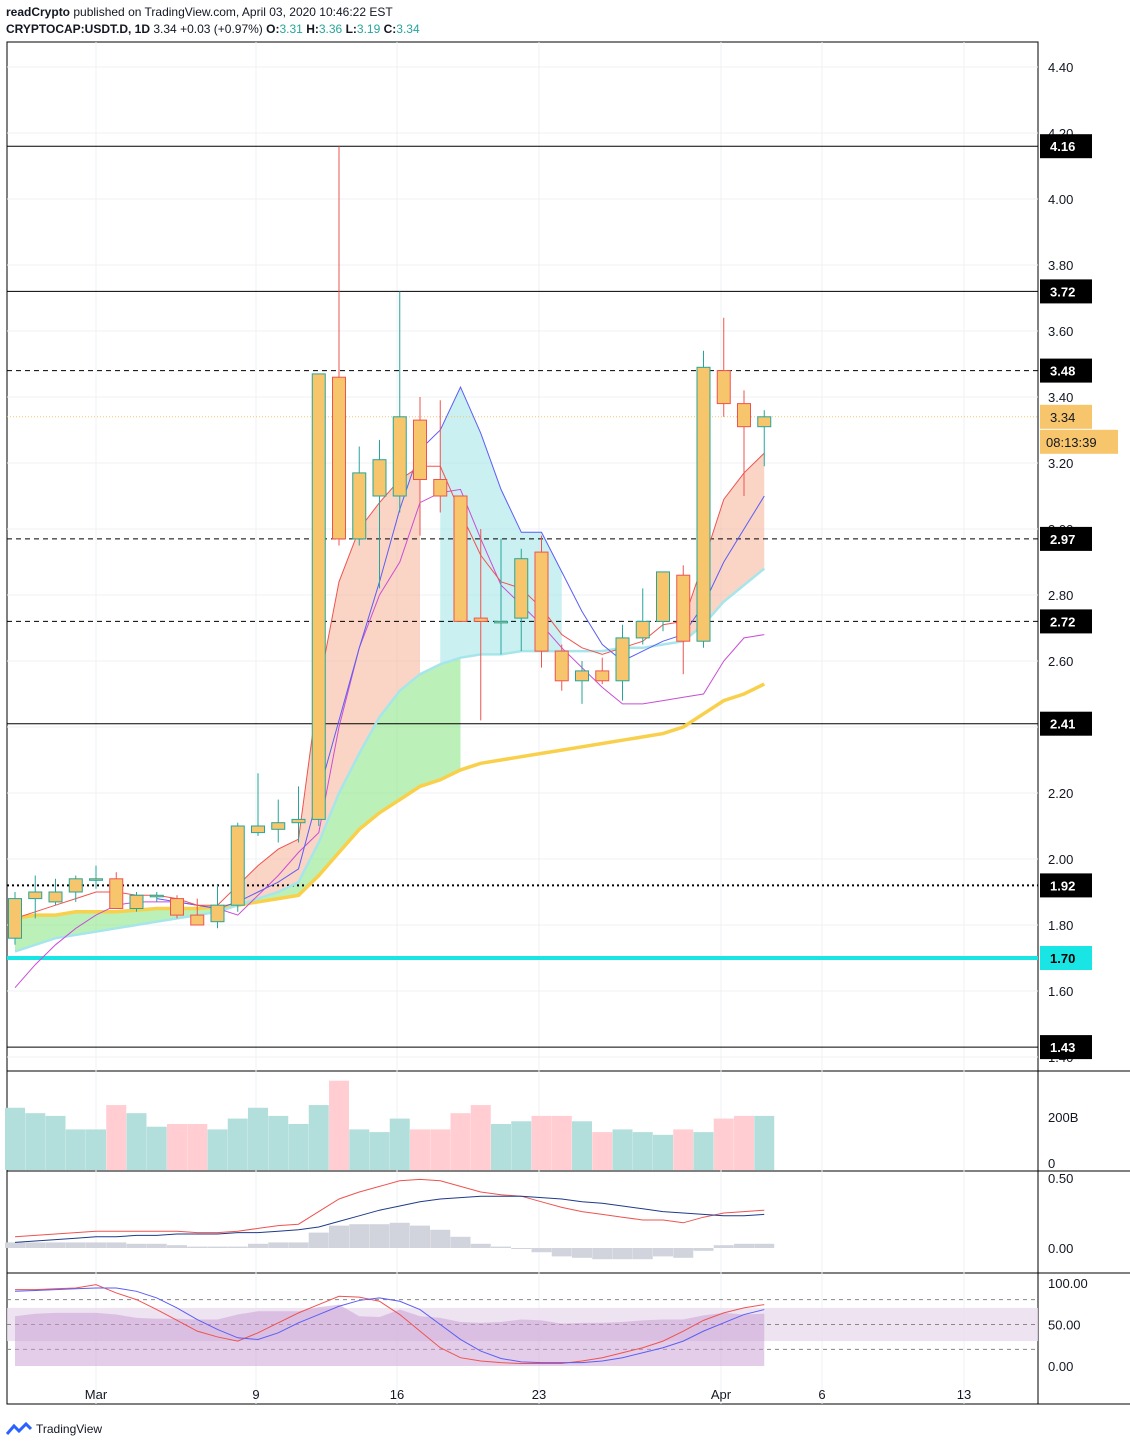  Describe the element at coordinates (1060, 331) in the screenshot. I see `price-tick-label: 3.60` at that location.